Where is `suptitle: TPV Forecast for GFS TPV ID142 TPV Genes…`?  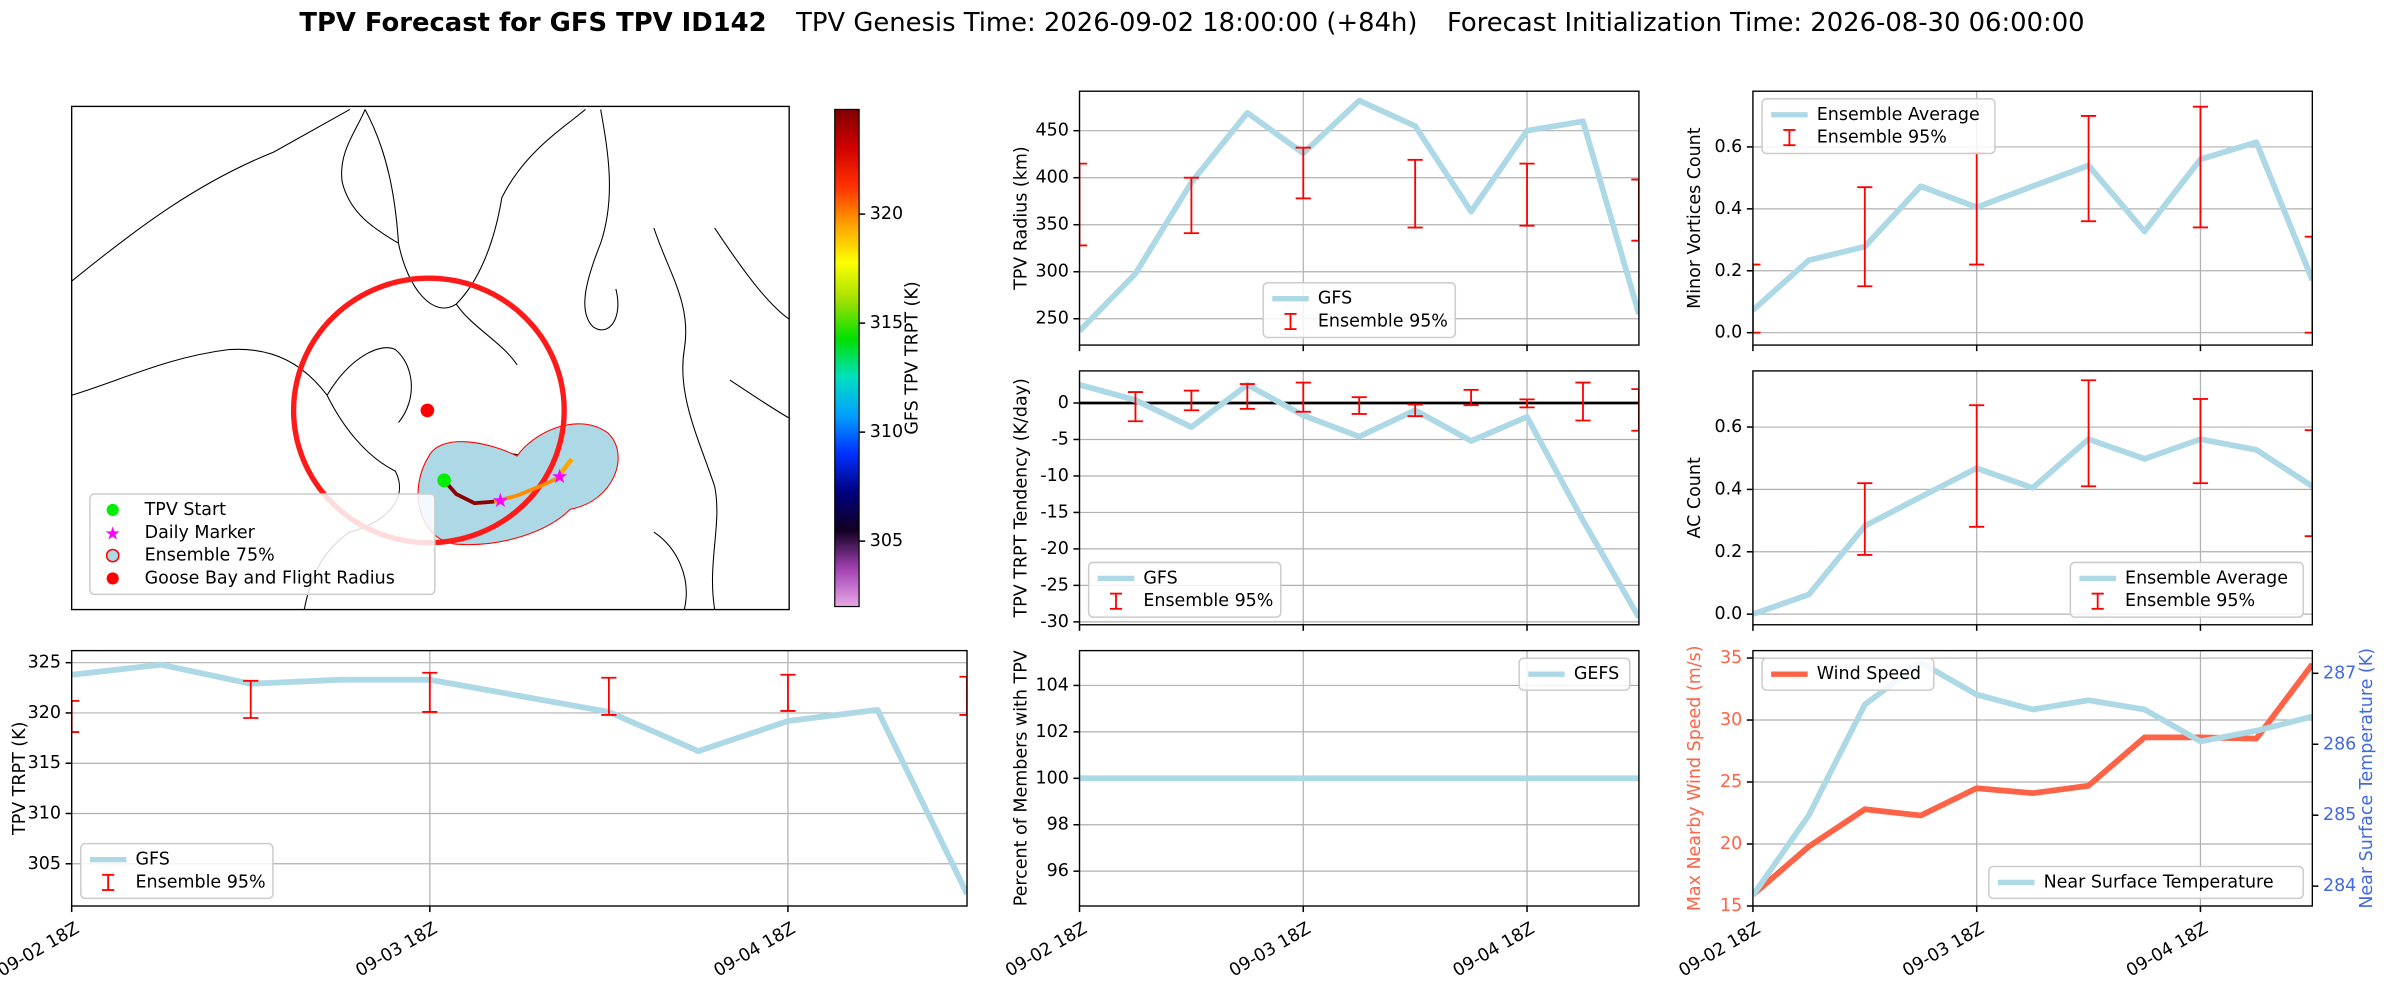
suptitle: TPV Forecast for GFS TPV ID142 TPV Genes… is located at coordinates (1191, 22).